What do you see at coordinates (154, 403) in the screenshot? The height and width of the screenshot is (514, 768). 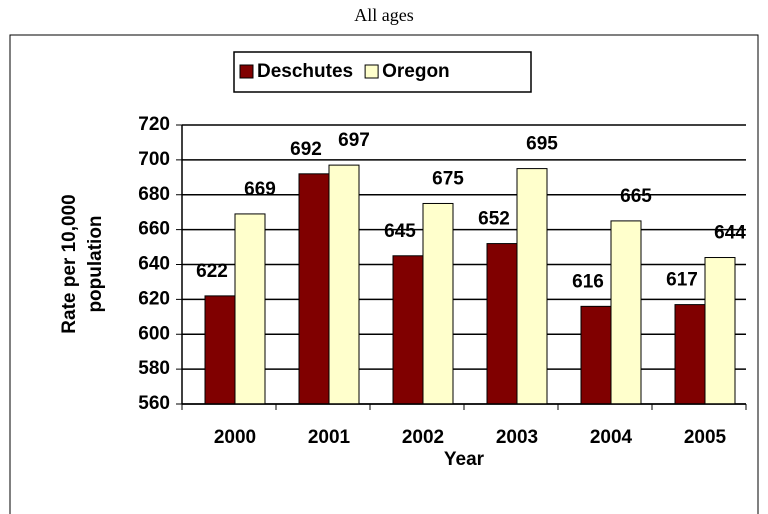 I see `y-tick-label: 560` at bounding box center [154, 403].